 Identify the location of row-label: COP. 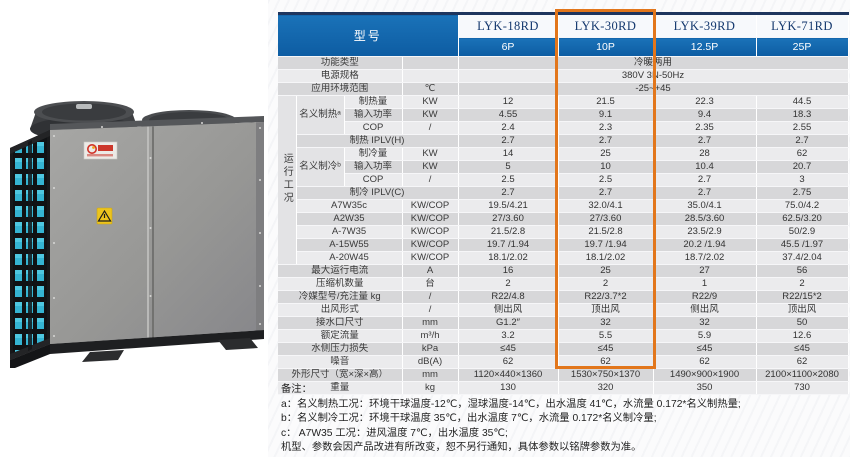
(373, 180).